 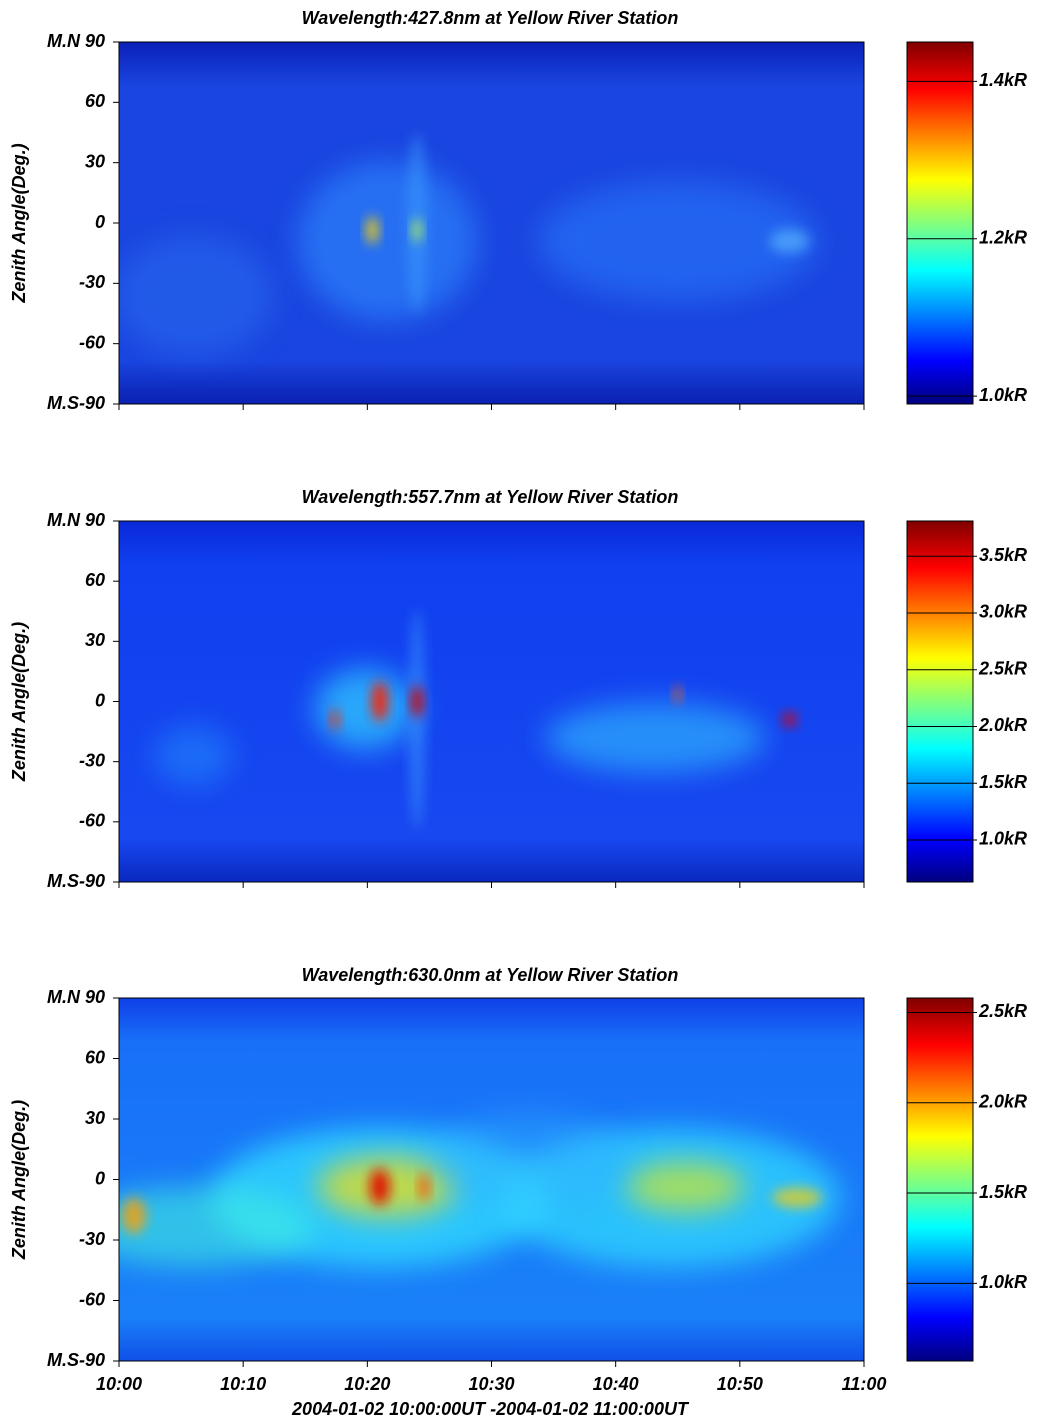 I want to click on colorbar-tick-label: 1.4kR, so click(x=1003, y=80).